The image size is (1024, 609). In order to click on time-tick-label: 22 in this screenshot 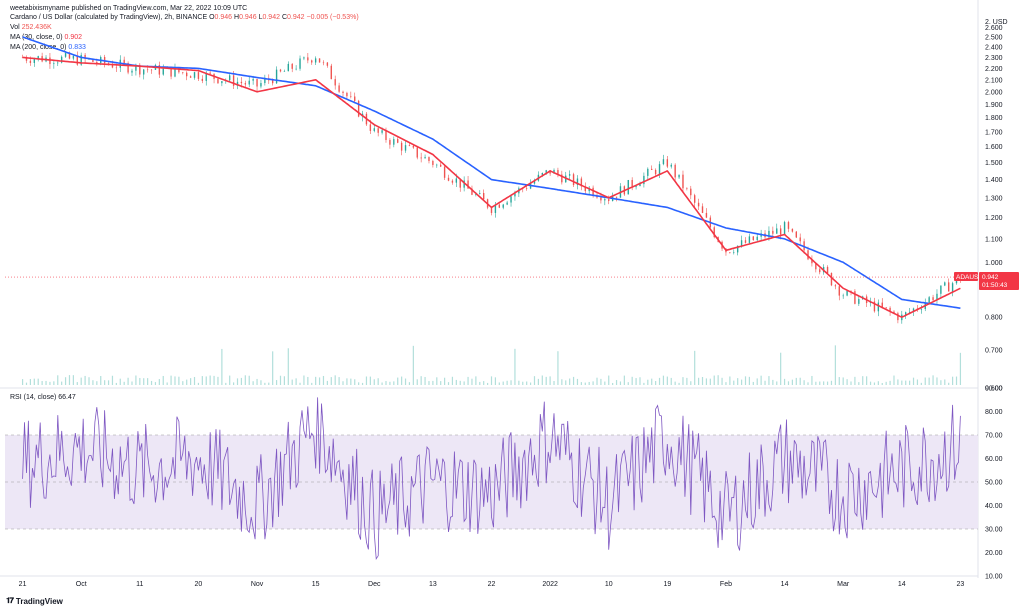, I will do `click(492, 584)`.